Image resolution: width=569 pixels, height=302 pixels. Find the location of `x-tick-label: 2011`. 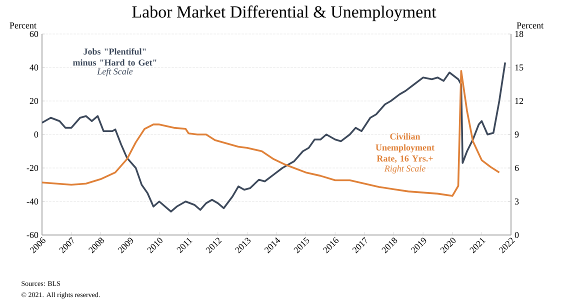

x-tick-label: 2011 is located at coordinates (184, 246).